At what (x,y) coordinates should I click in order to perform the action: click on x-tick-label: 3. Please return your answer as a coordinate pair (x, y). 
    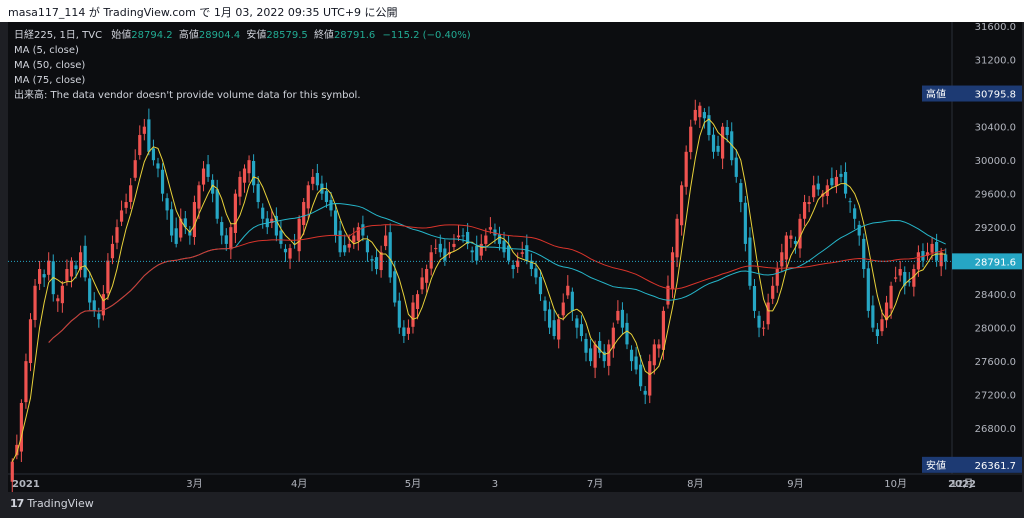
    Looking at the image, I should click on (495, 484).